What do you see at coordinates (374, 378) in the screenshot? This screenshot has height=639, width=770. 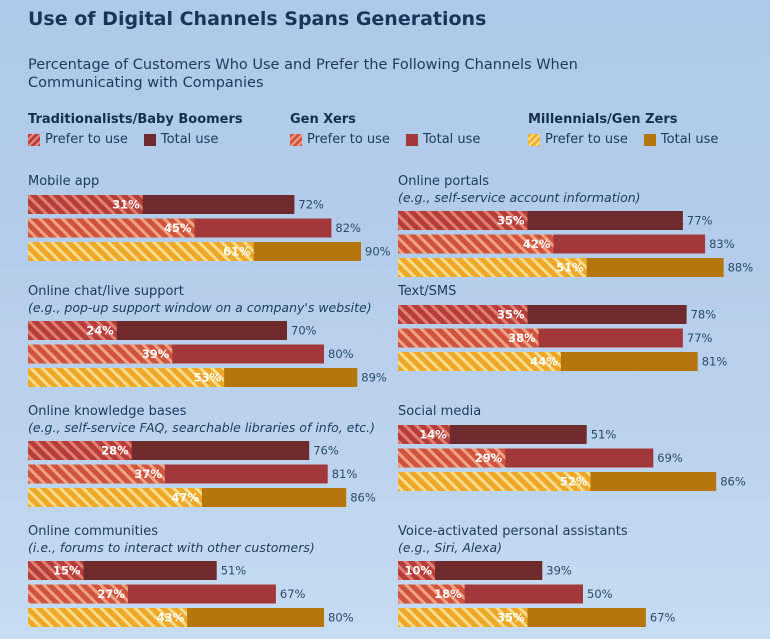 I see `total-value-label: 89%` at bounding box center [374, 378].